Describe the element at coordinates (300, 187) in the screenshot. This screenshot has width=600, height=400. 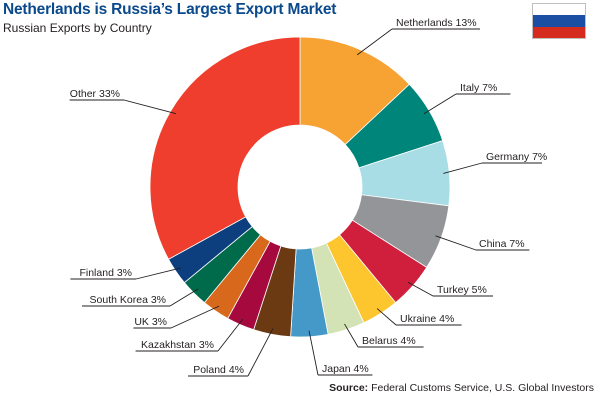
I see `donut-hole` at that location.